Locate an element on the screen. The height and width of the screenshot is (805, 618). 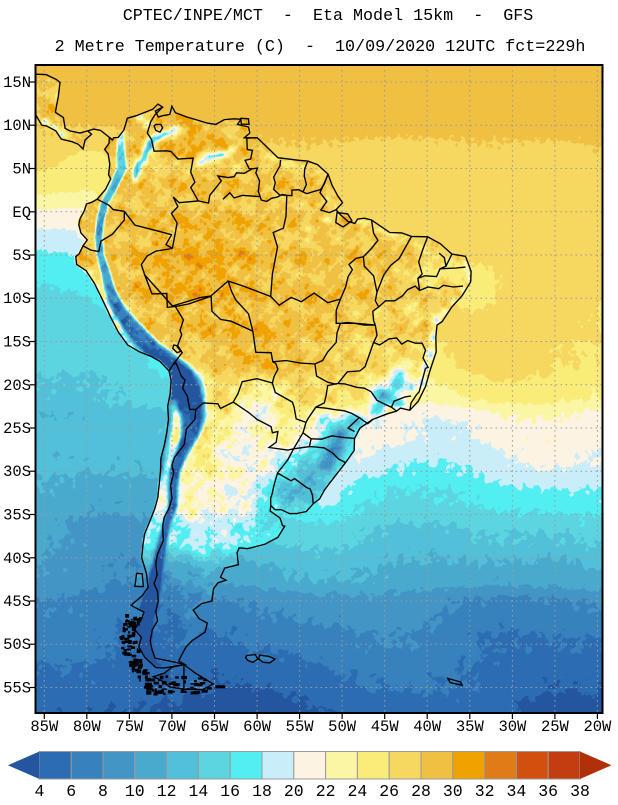
svg-text: 20 is located at coordinates (294, 791).